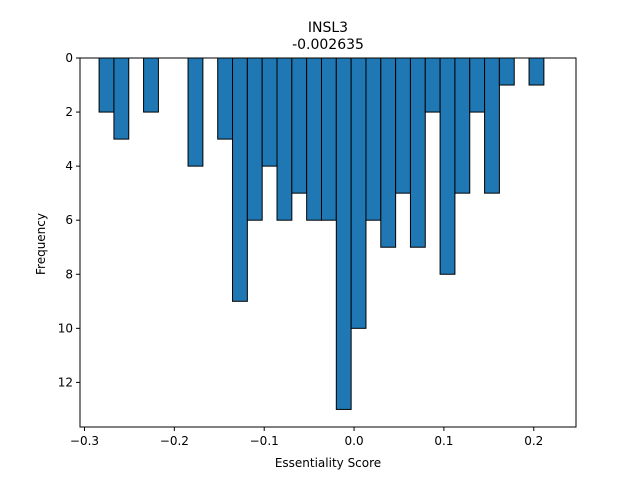  What do you see at coordinates (533, 441) in the screenshot?
I see `x-tick-label: 0.2` at bounding box center [533, 441].